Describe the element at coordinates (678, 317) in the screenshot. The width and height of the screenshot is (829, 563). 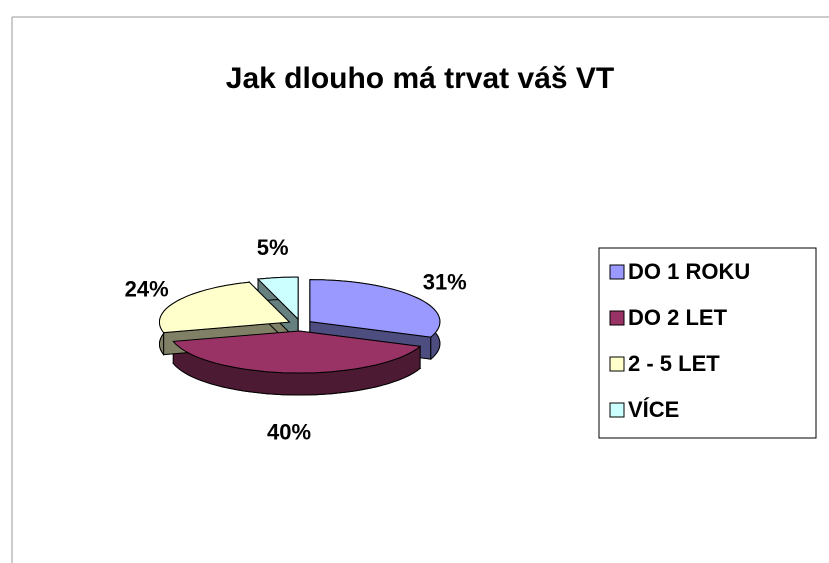
I see `legend-label: DO 2 LET` at that location.